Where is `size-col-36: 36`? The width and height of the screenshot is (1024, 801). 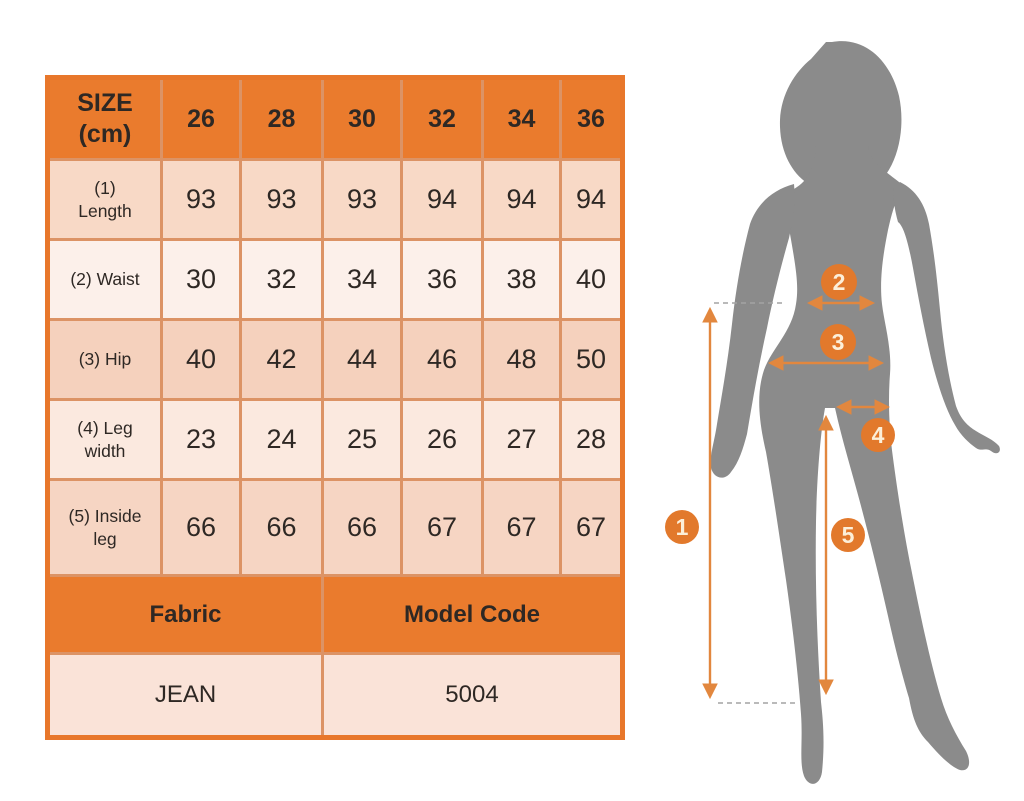
size-col-36: 36 is located at coordinates (591, 118).